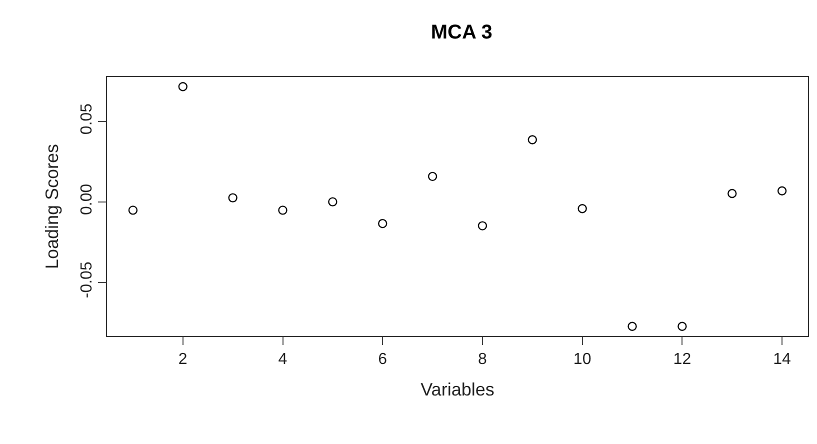 This screenshot has width=817, height=444. Describe the element at coordinates (183, 359) in the screenshot. I see `x-tick-label: 2` at that location.